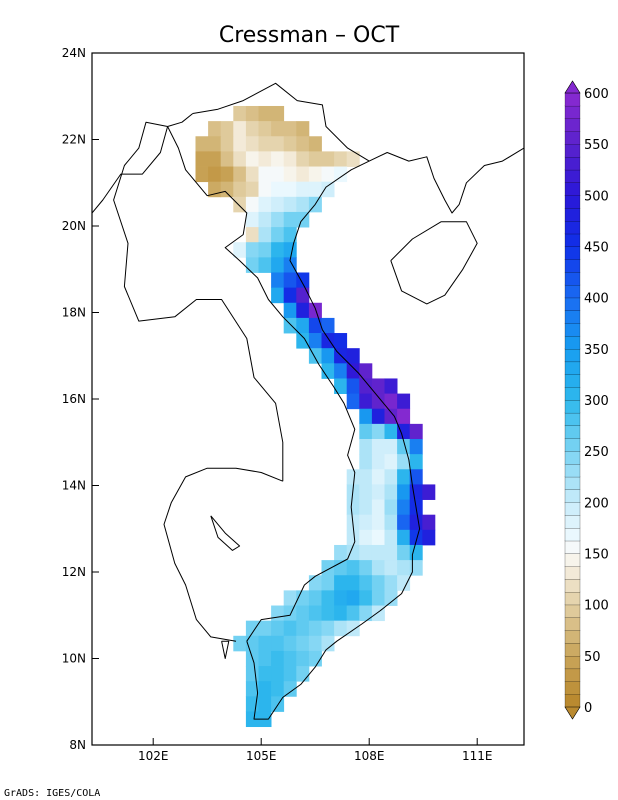  Describe the element at coordinates (77, 745) in the screenshot. I see `y-tick-label: 8N` at that location.